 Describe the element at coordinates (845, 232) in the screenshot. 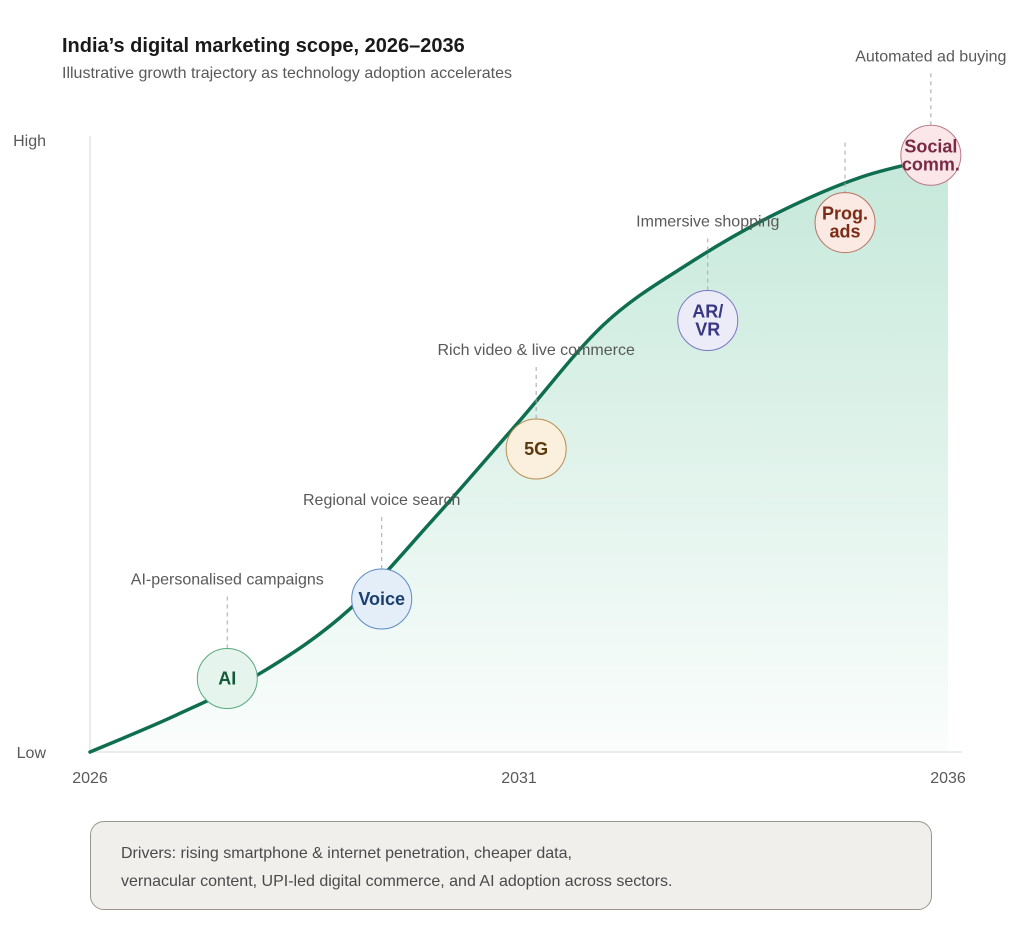

I see `milestone-label: ads` at that location.